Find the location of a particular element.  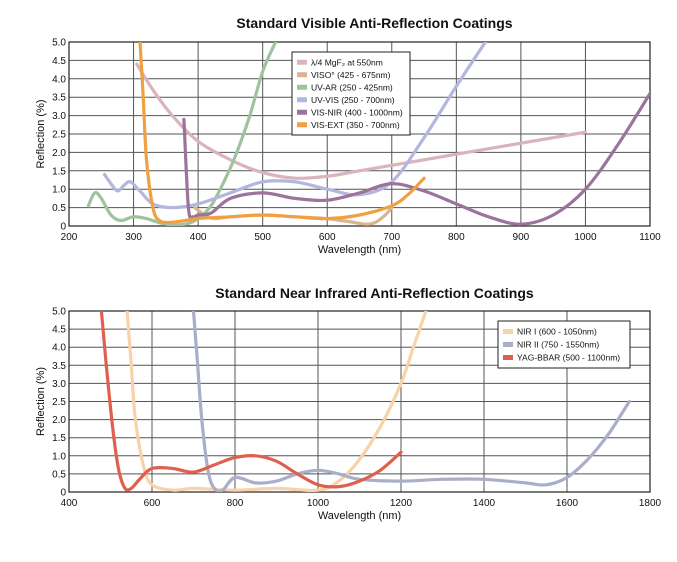

x-tick-label: 200 is located at coordinates (69, 237).